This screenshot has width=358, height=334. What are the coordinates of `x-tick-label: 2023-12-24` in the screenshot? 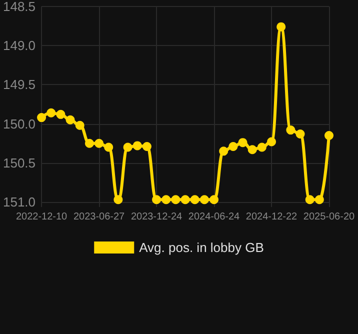 It's located at (156, 217).